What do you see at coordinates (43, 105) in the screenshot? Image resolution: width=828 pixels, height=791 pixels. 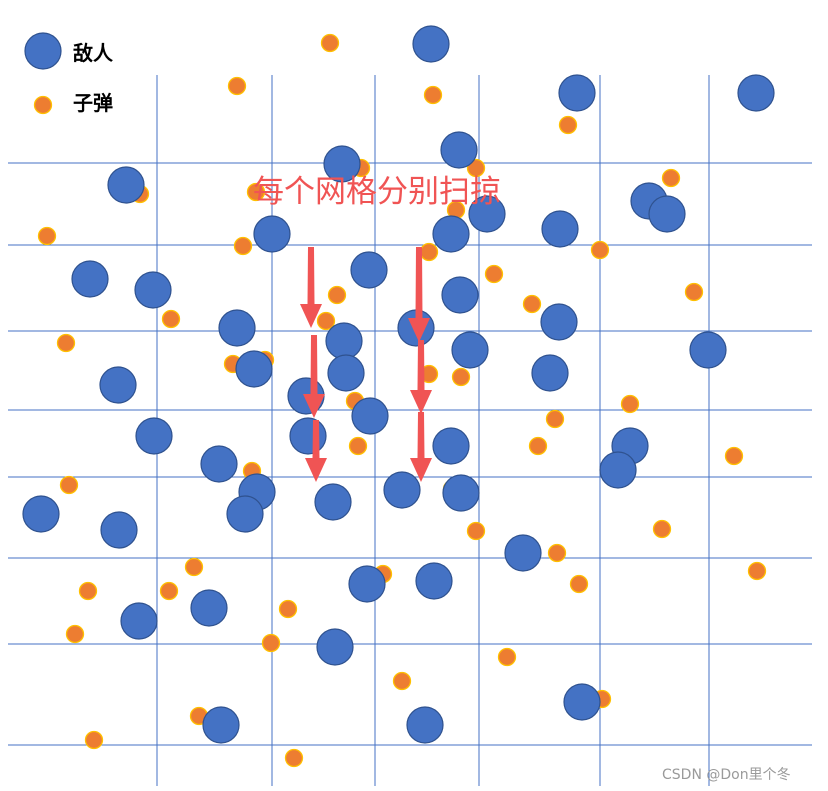 I see `legend-bullet-marker` at bounding box center [43, 105].